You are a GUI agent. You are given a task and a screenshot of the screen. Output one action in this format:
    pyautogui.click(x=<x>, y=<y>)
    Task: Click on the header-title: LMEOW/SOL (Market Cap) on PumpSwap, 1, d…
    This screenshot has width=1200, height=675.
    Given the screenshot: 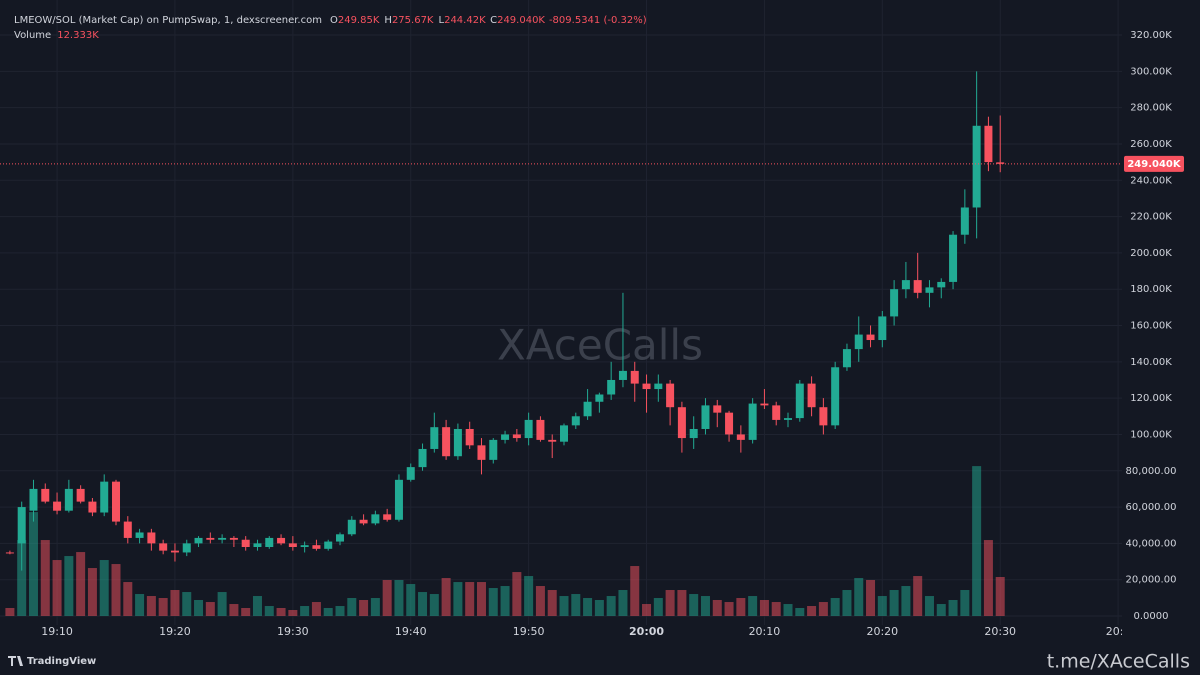 What is the action you would take?
    pyautogui.click(x=168, y=20)
    